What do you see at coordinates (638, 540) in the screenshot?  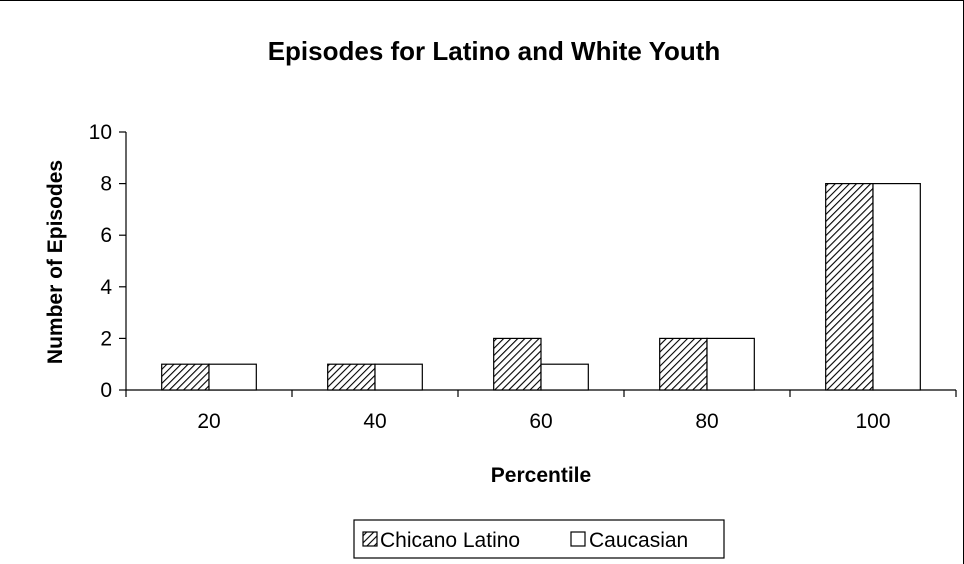 I see `legend-label-caucasian: Caucasian` at bounding box center [638, 540].